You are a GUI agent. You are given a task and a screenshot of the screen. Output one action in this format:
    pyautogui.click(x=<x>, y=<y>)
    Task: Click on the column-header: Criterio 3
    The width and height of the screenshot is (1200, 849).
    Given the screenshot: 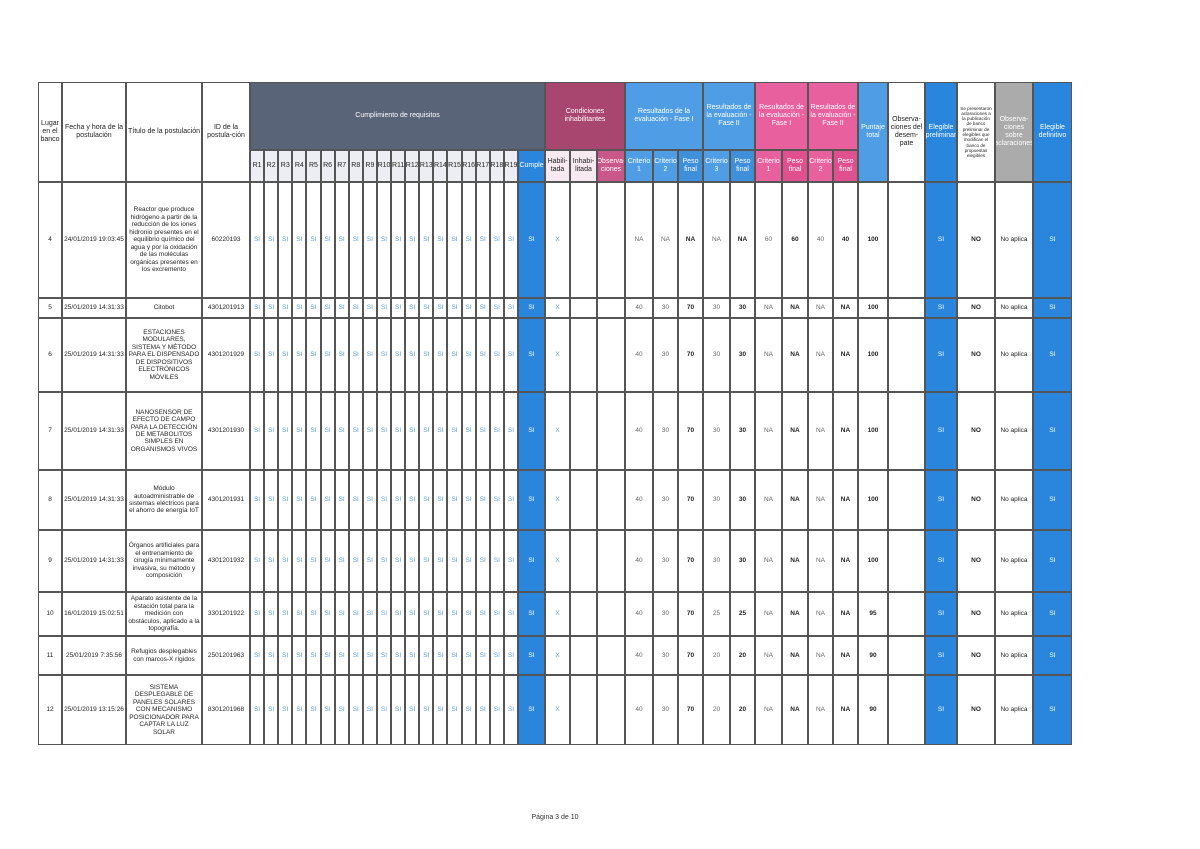 What is the action you would take?
    pyautogui.click(x=716, y=166)
    